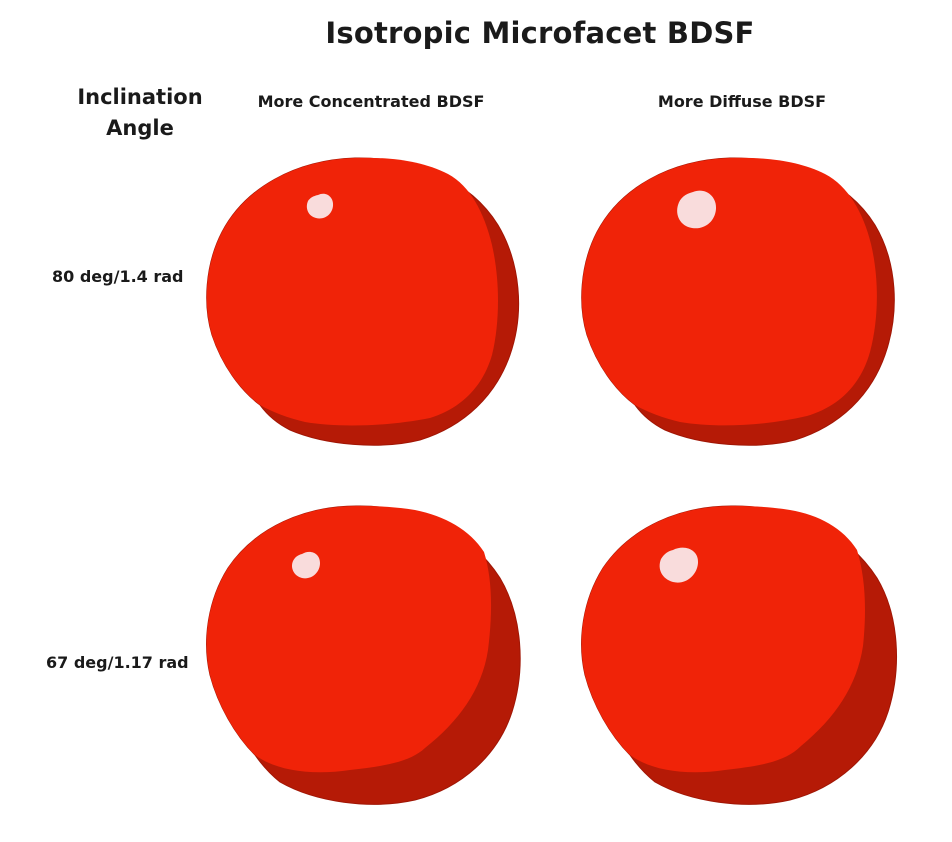 The height and width of the screenshot is (842, 952). I want to click on column-label-diffuse: More Diffuse BDSF, so click(742, 101).